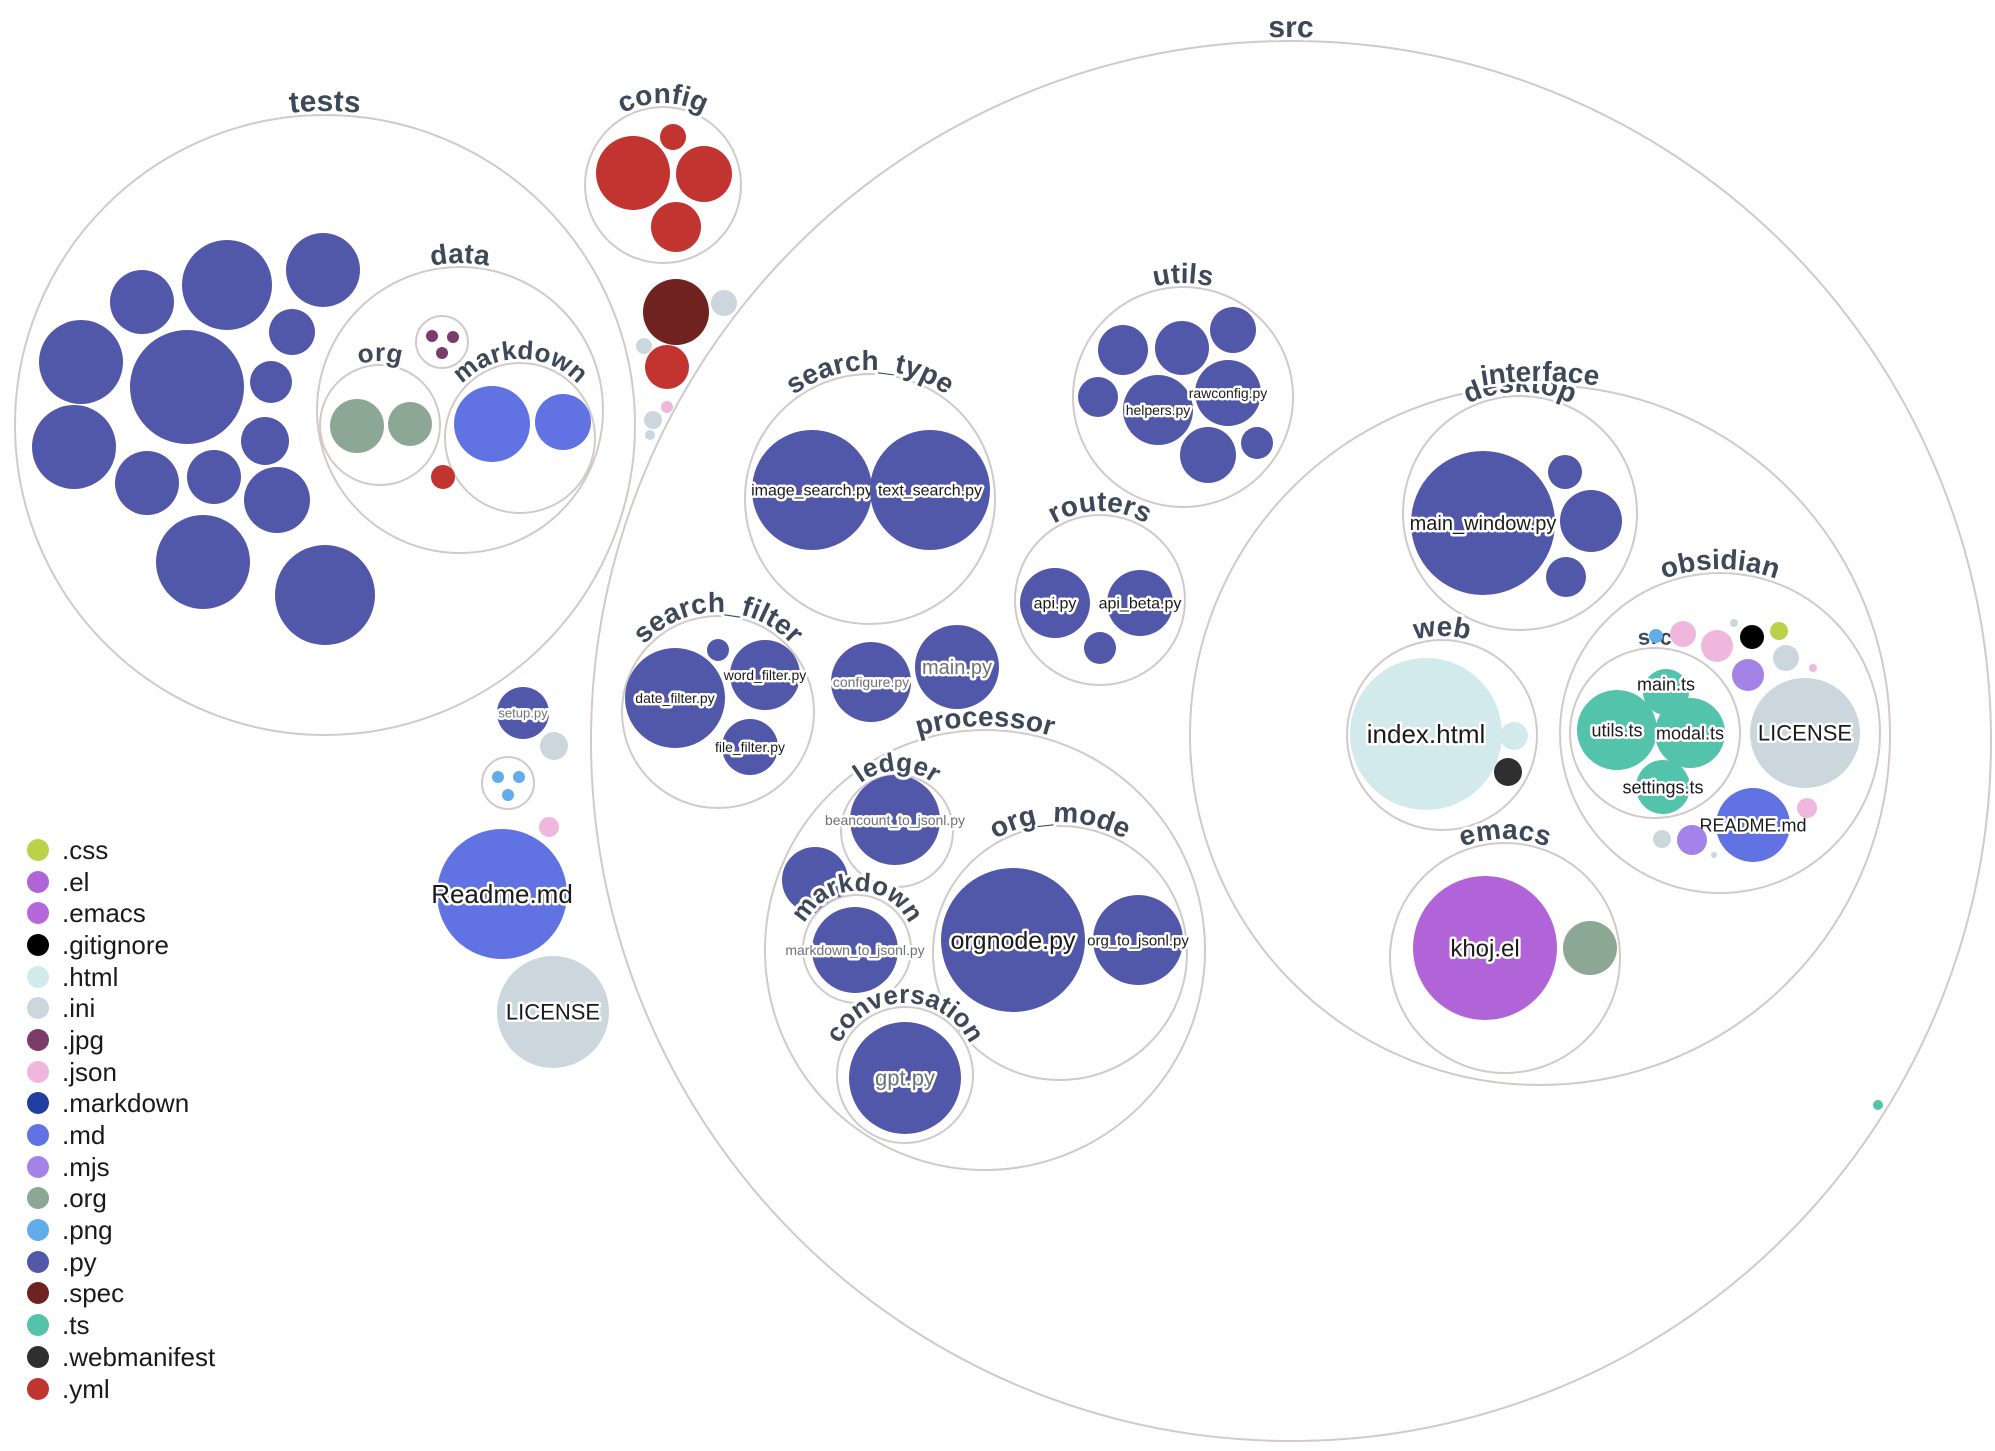  What do you see at coordinates (1183, 275) in the screenshot?
I see `utils-label-text: utils` at bounding box center [1183, 275].